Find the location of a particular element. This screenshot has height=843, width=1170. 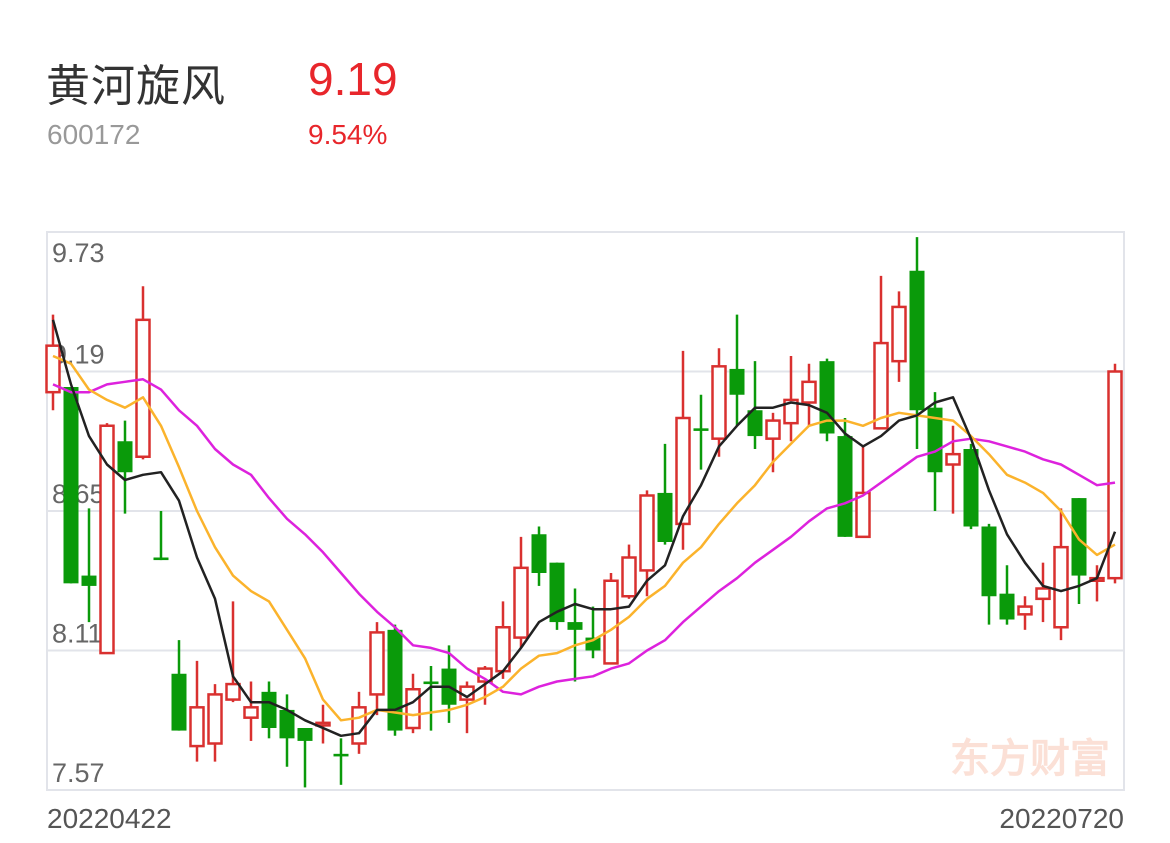

x-end-date: 20220720 is located at coordinates (1061, 818).